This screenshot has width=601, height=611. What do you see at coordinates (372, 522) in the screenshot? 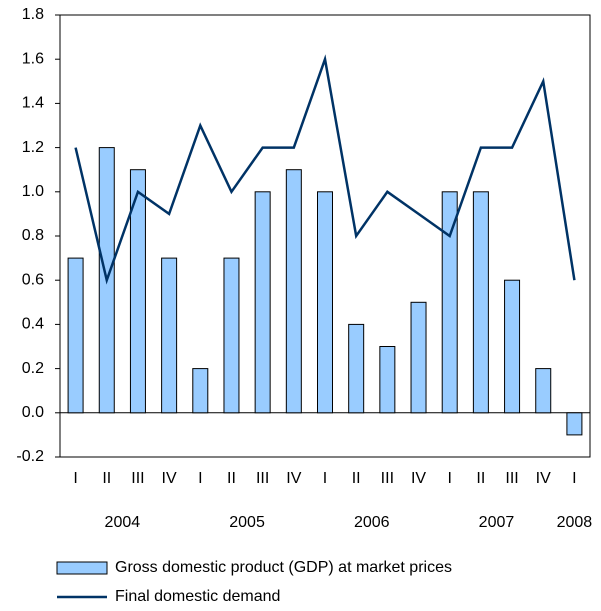
I see `year-label: 2006` at bounding box center [372, 522].